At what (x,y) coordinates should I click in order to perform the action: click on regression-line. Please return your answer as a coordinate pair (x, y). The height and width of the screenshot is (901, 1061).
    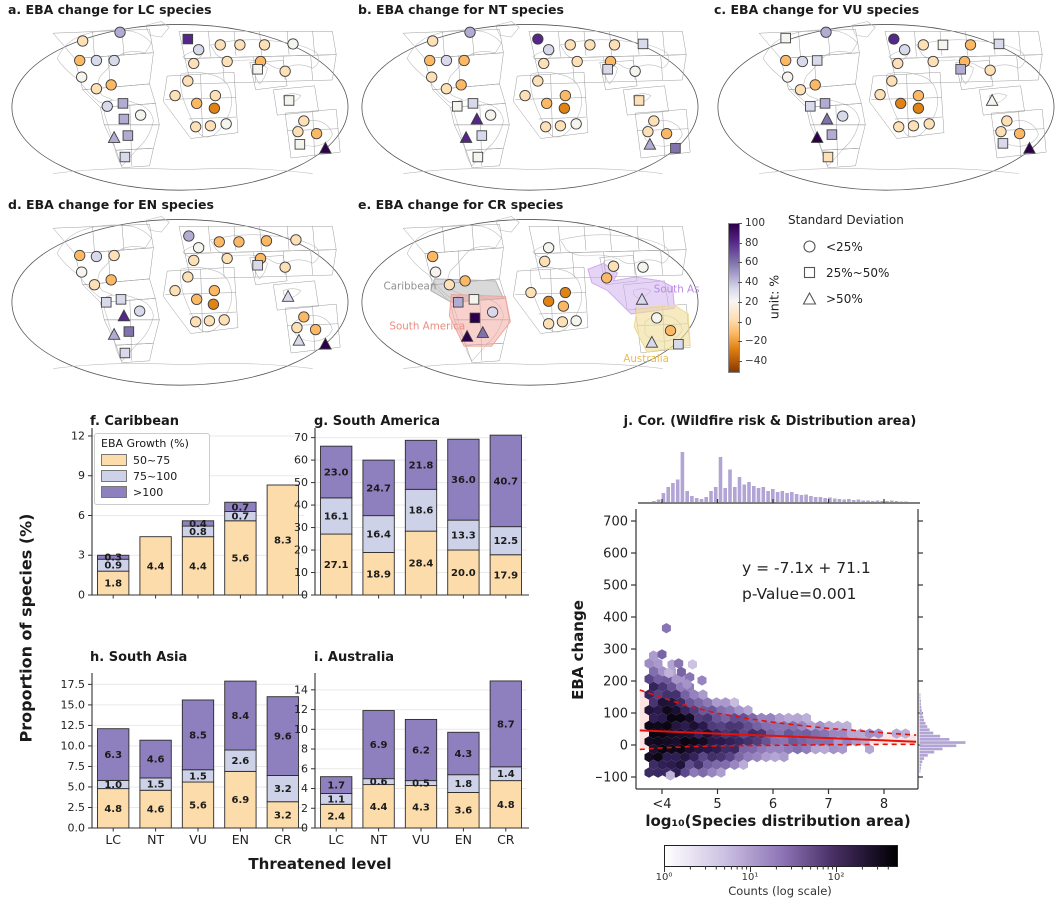
    Looking at the image, I should click on (778, 736).